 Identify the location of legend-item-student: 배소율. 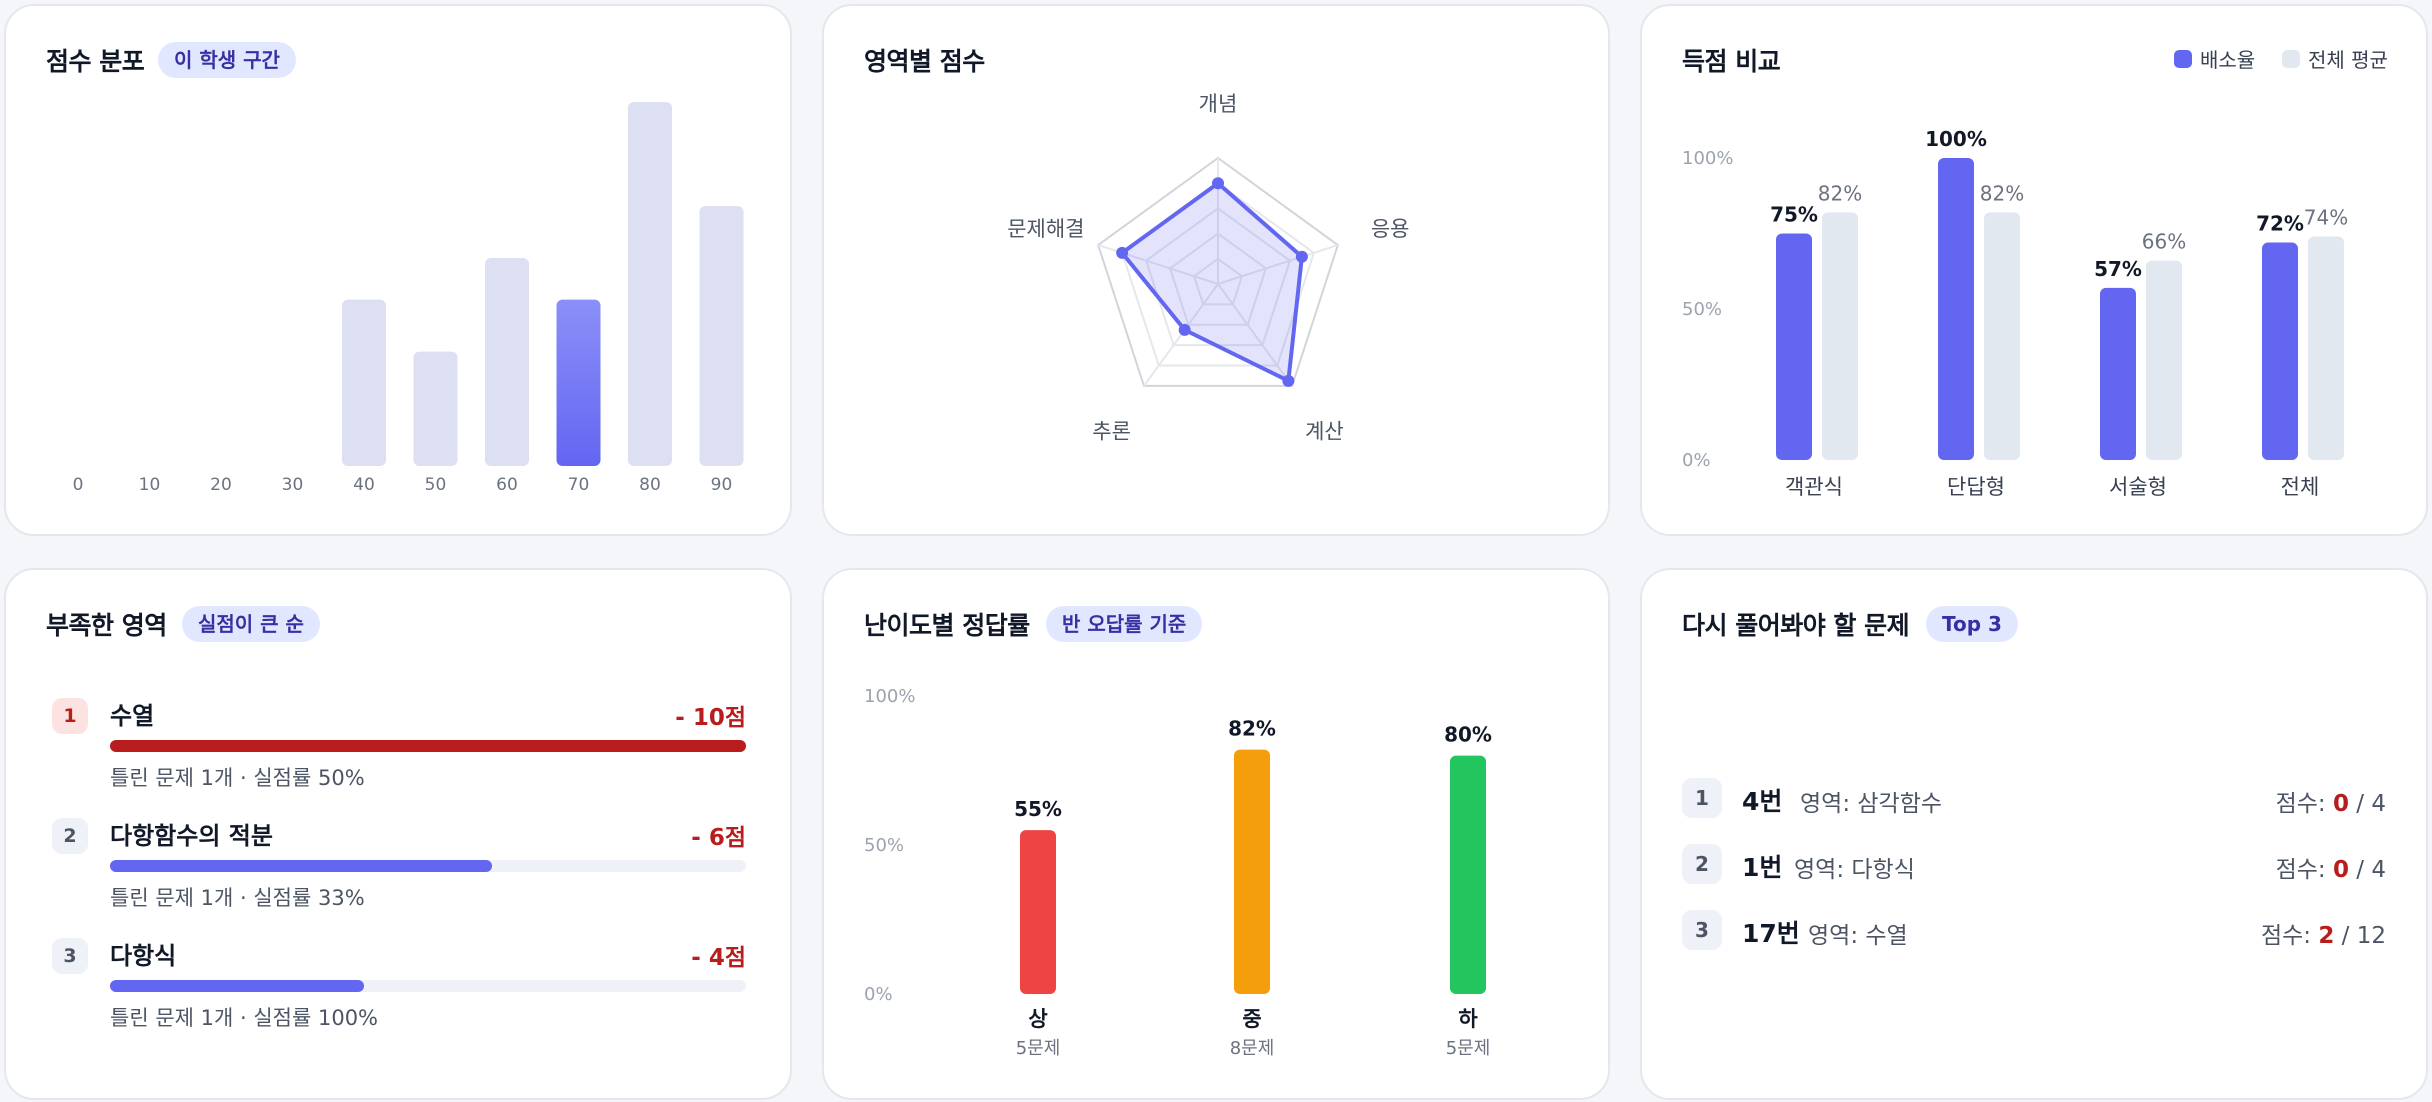
(2214, 58).